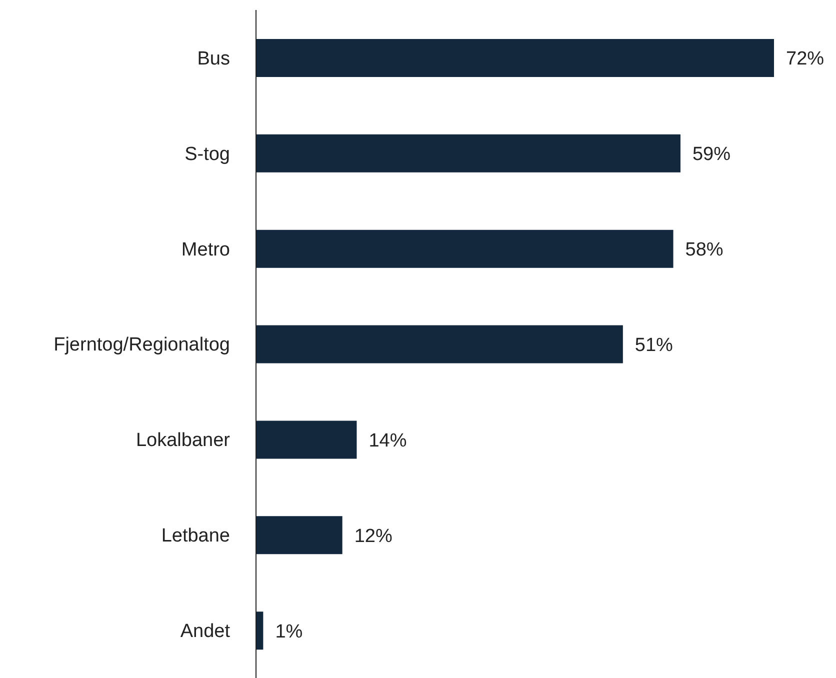 The image size is (836, 678). What do you see at coordinates (195, 536) in the screenshot?
I see `y-tick-label: Letbane` at bounding box center [195, 536].